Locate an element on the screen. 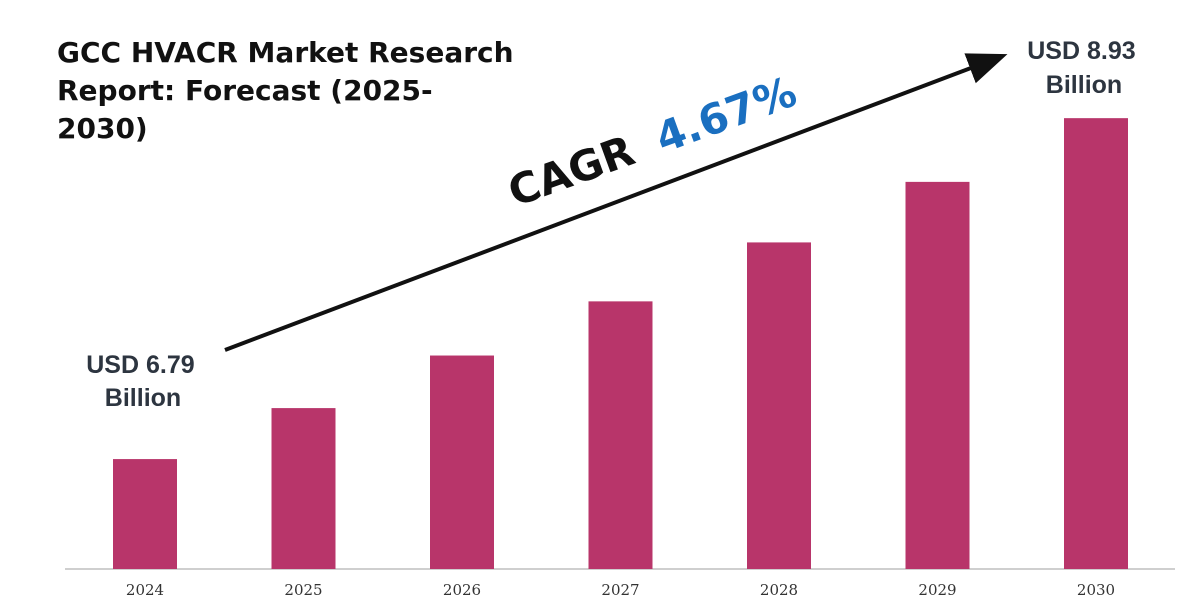  bar-2028 is located at coordinates (779, 405).